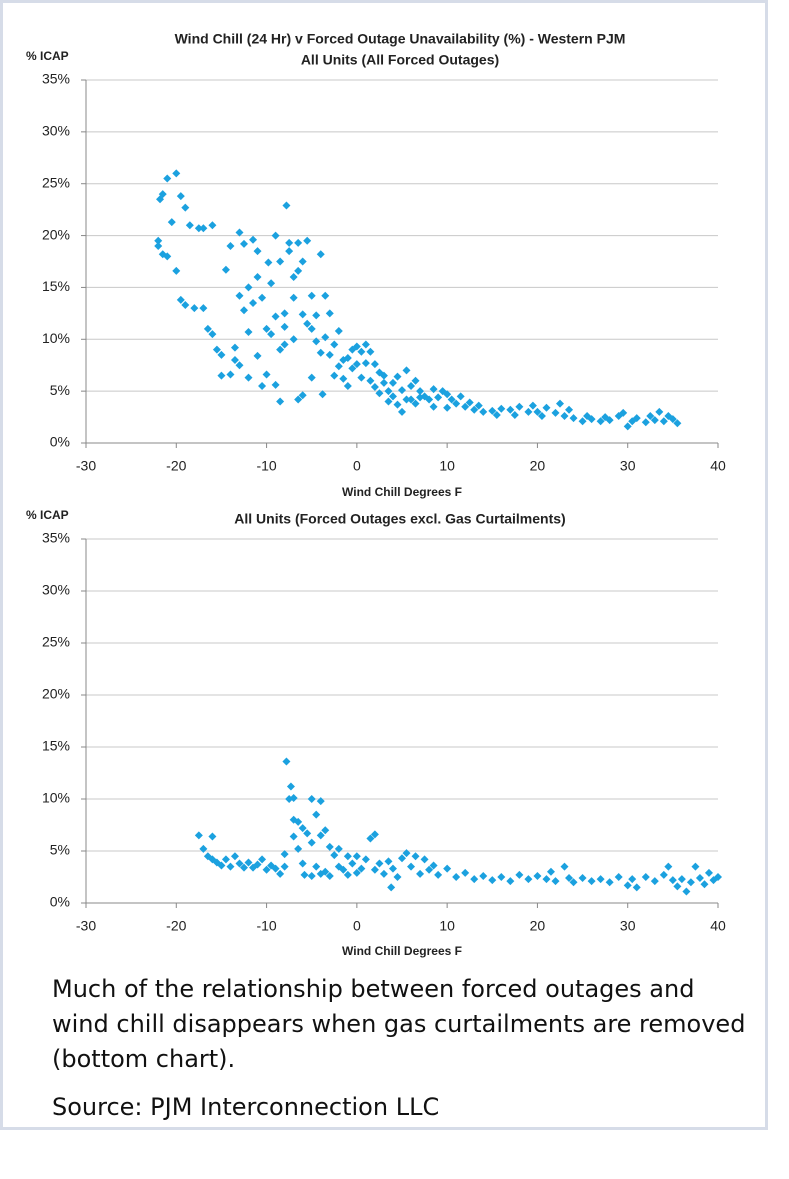 Image resolution: width=789 pixels, height=1179 pixels. What do you see at coordinates (56, 642) in the screenshot?
I see `y-tick-label: 25%` at bounding box center [56, 642].